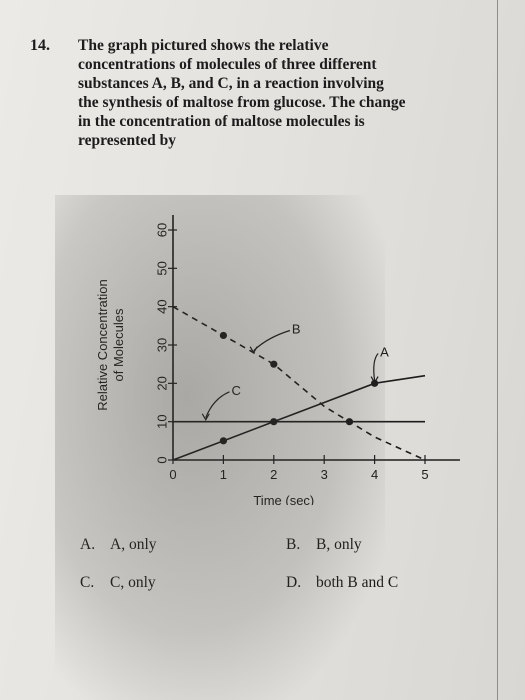 The width and height of the screenshot is (525, 700). What do you see at coordinates (273, 474) in the screenshot?
I see `x-tick-label: 2` at bounding box center [273, 474].